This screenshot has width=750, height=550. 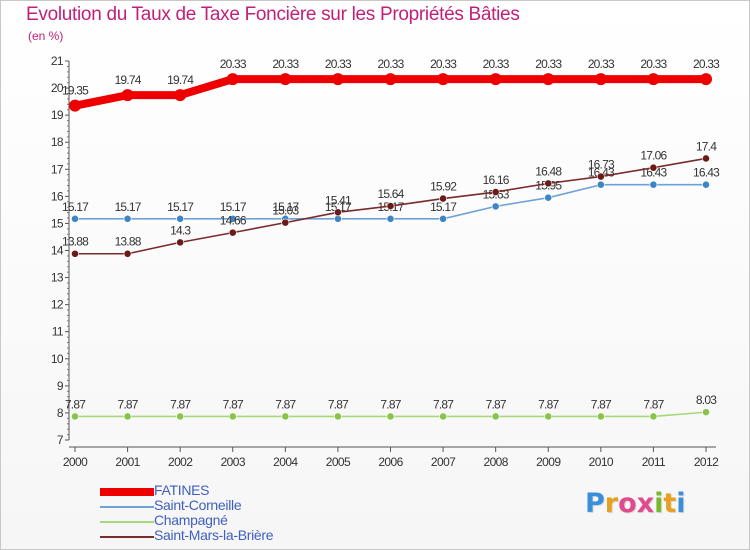 What do you see at coordinates (180, 80) in the screenshot?
I see `data-label-fatines: 19.74` at bounding box center [180, 80].